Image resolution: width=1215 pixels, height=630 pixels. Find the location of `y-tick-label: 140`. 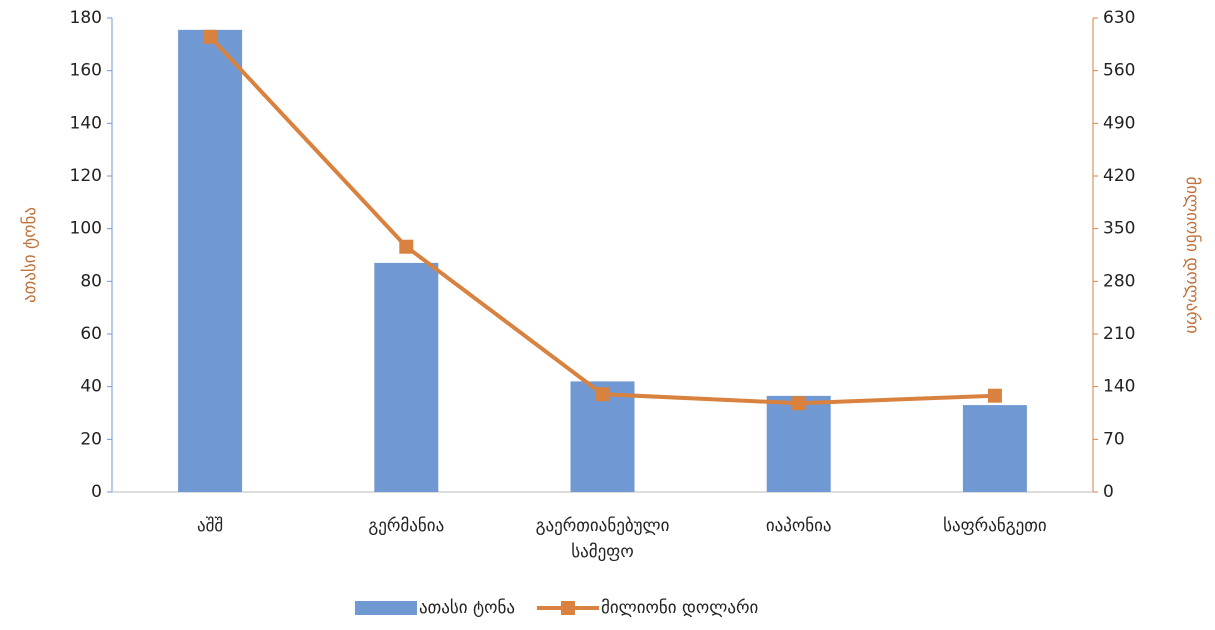

y-tick-label: 140 is located at coordinates (86, 123).